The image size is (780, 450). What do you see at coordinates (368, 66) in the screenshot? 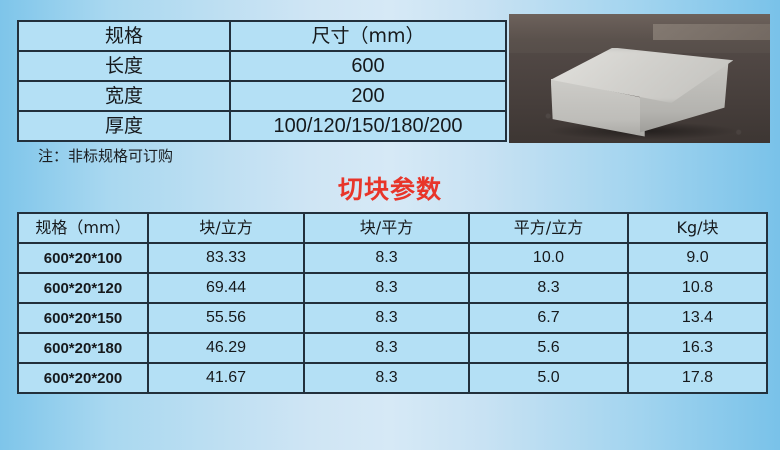
I see `spec-row-value-length: 600` at bounding box center [368, 66].